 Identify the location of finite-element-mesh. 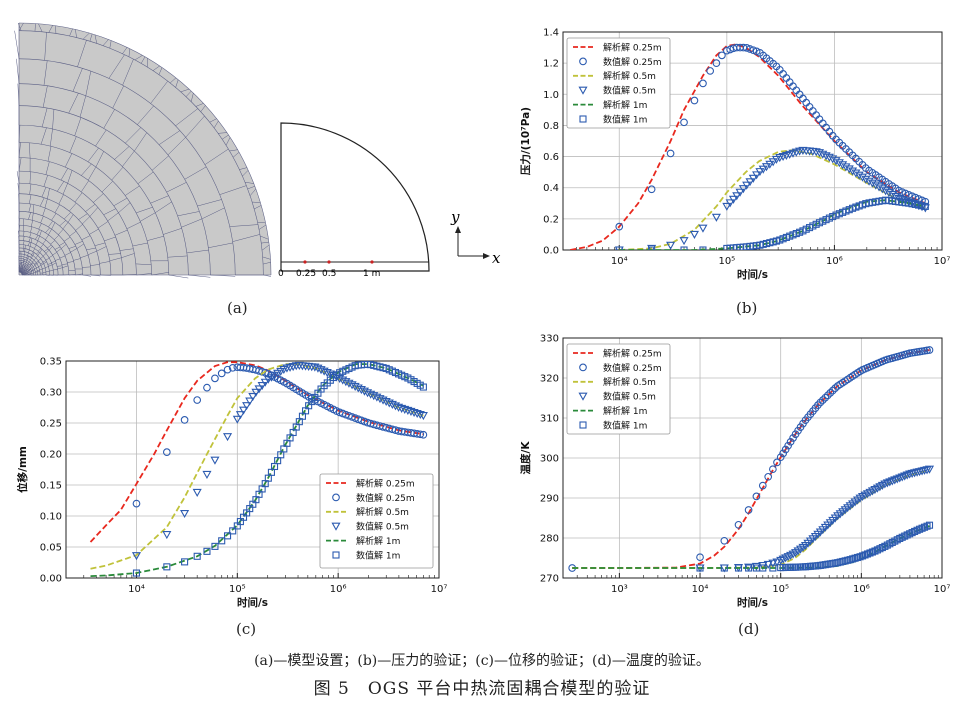
(143, 150).